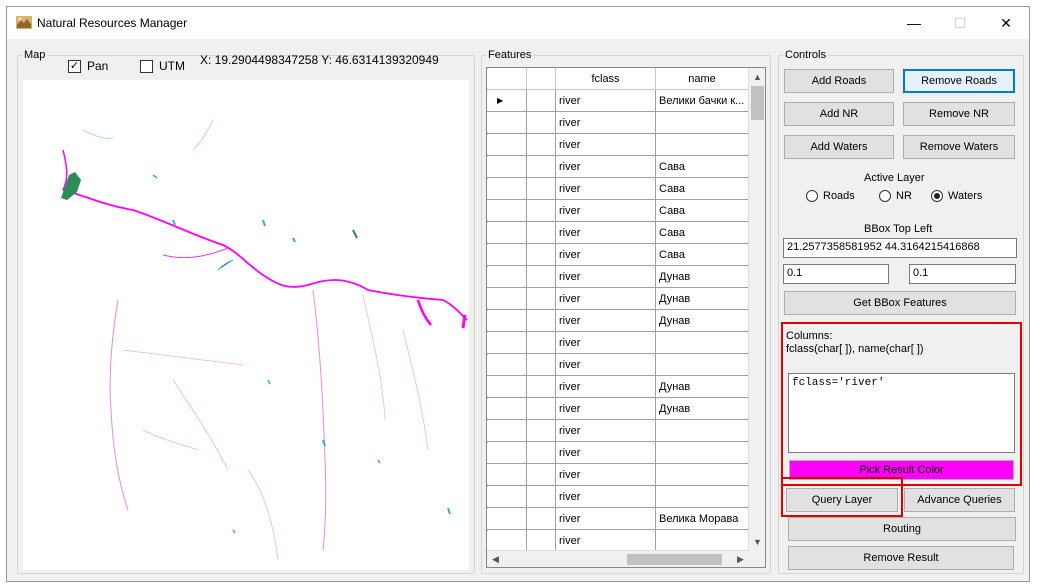 The width and height of the screenshot is (1040, 584). What do you see at coordinates (606, 79) in the screenshot?
I see `grid-header-fclass: fclass` at bounding box center [606, 79].